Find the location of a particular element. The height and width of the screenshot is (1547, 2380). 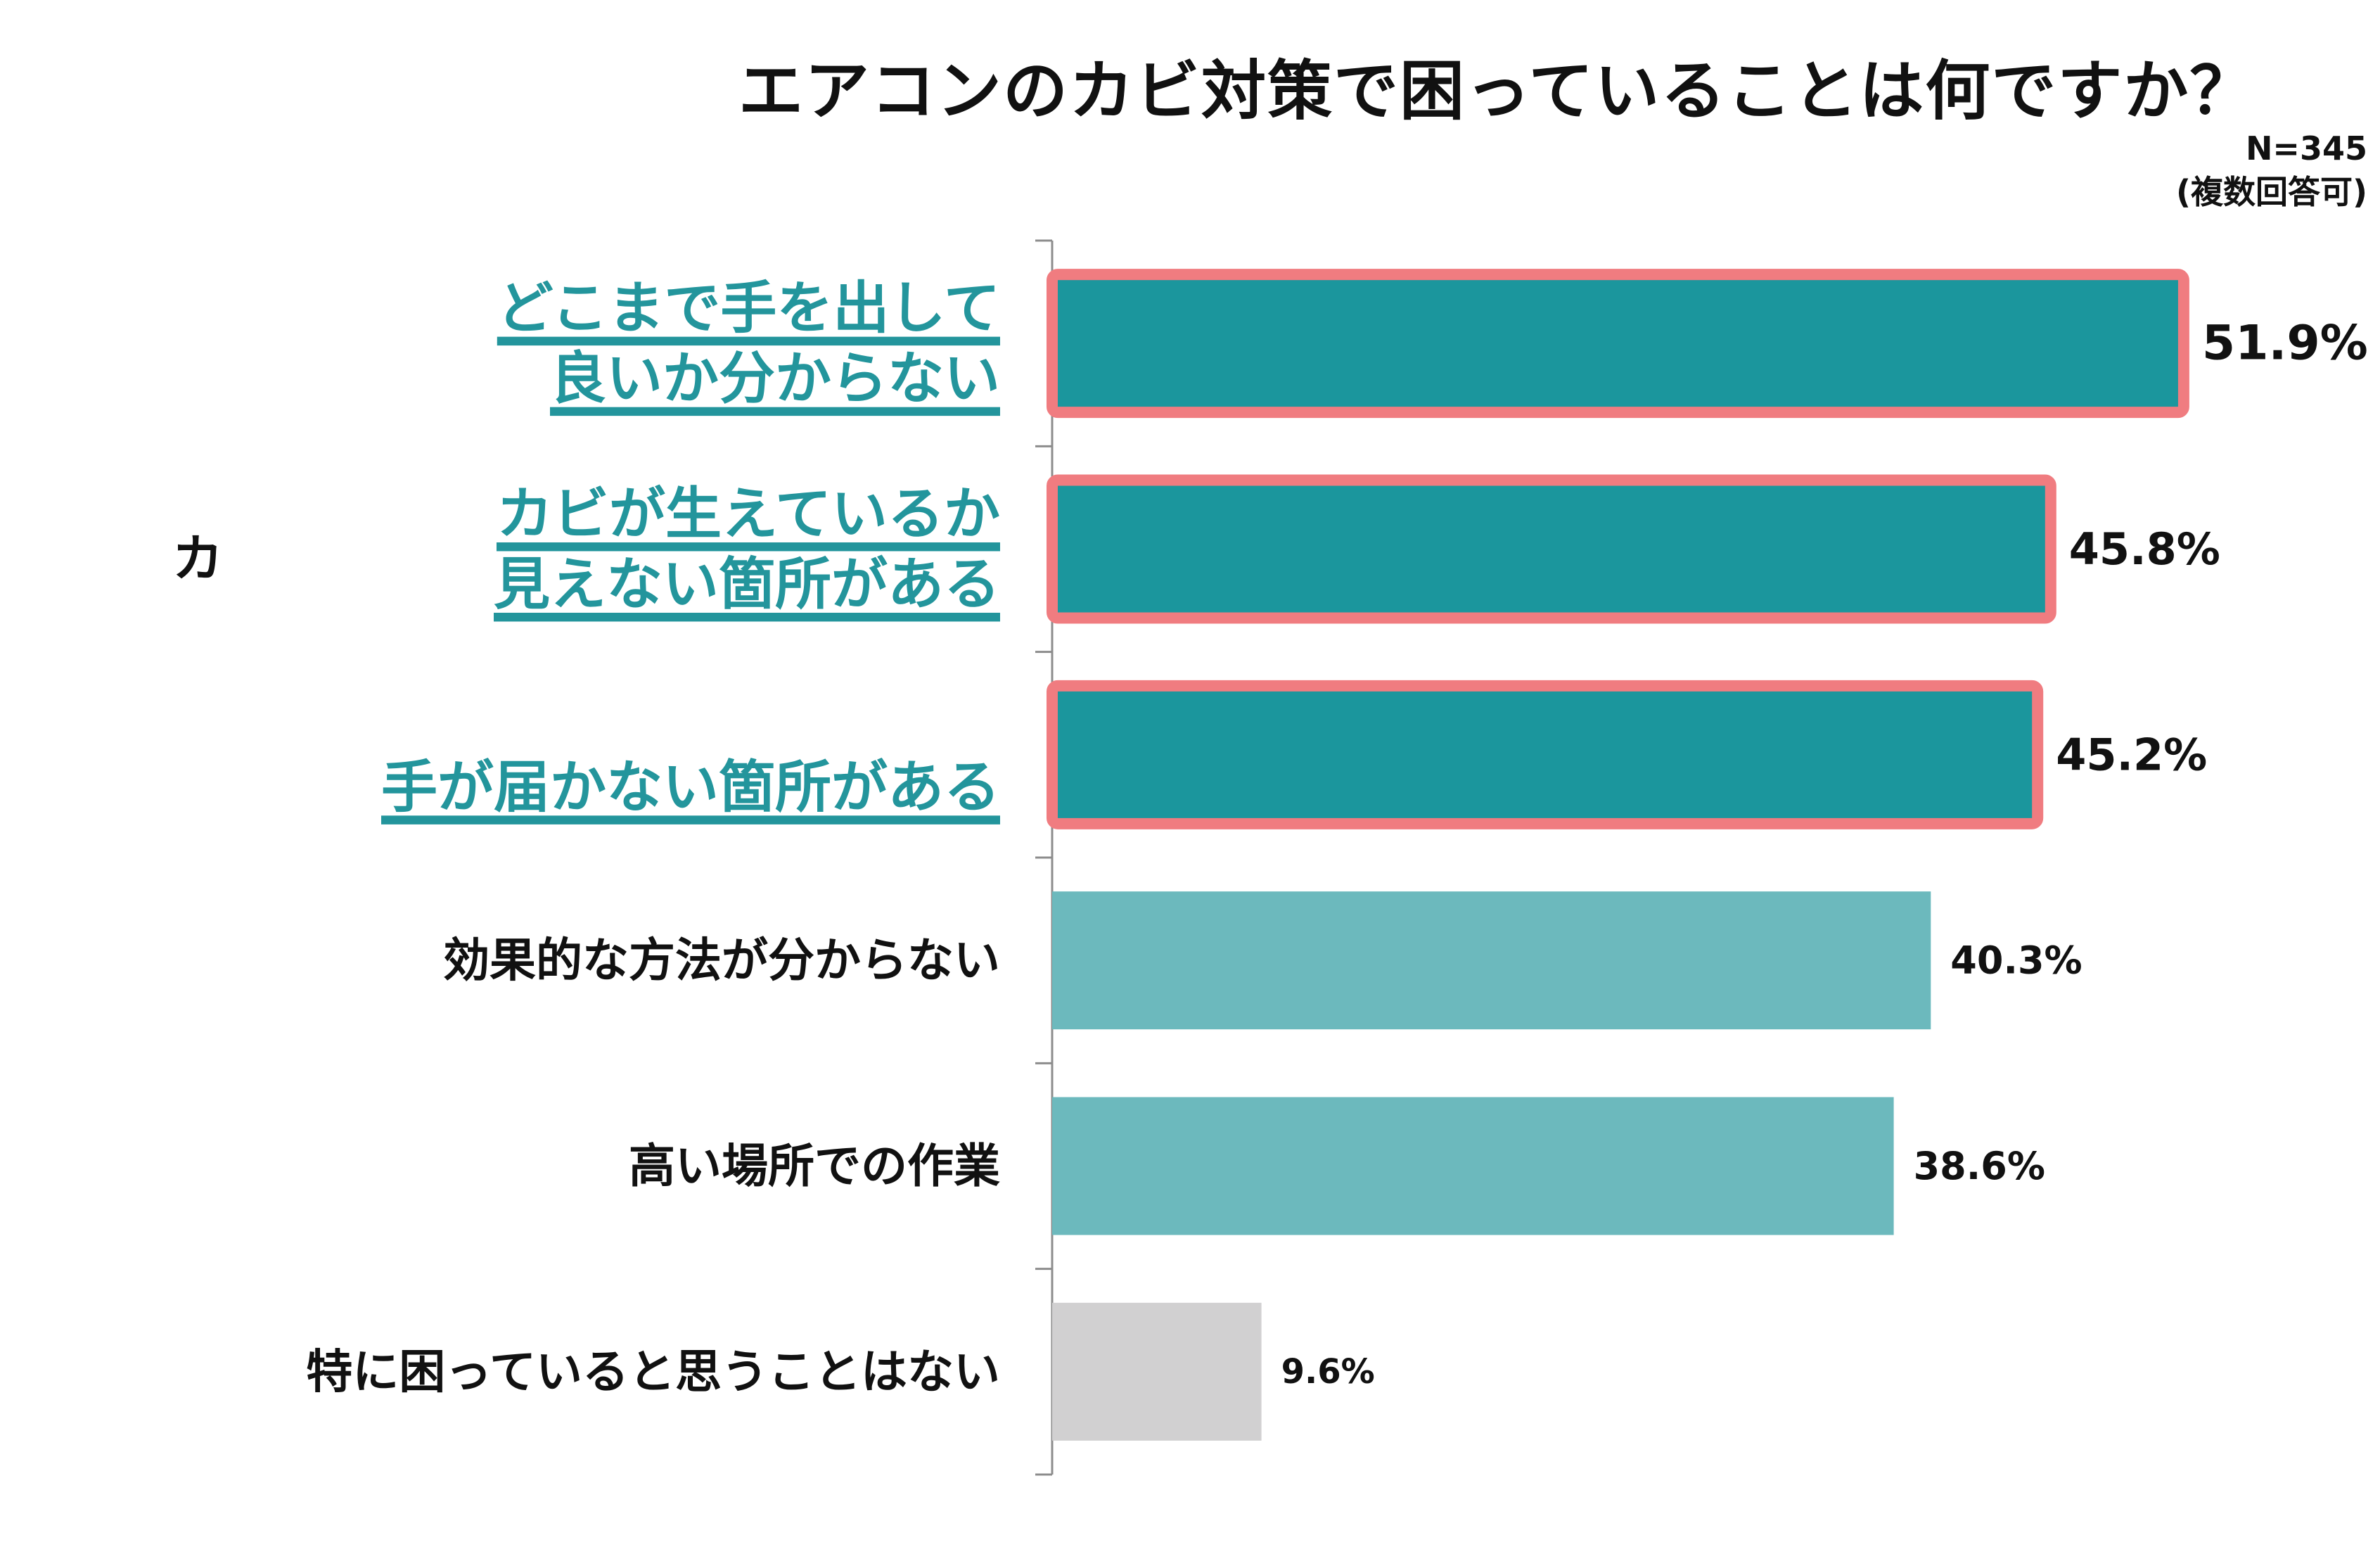

value-label: 40.3% is located at coordinates (2016, 960).